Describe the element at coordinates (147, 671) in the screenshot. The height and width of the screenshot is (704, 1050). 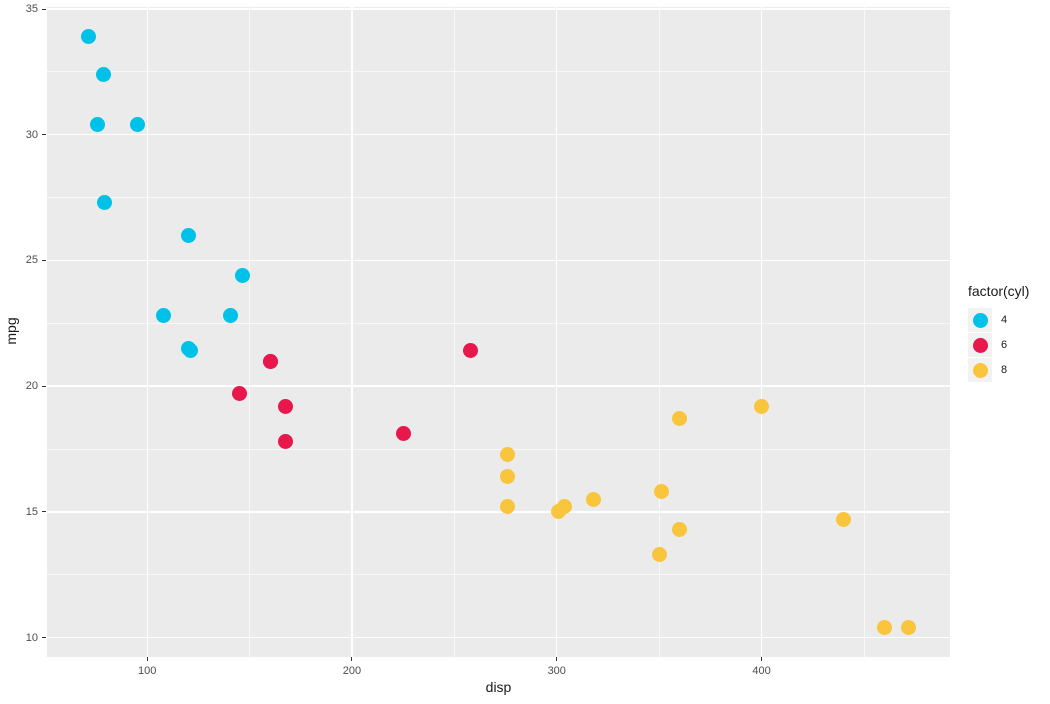
I see `x-tick-label: 100` at that location.